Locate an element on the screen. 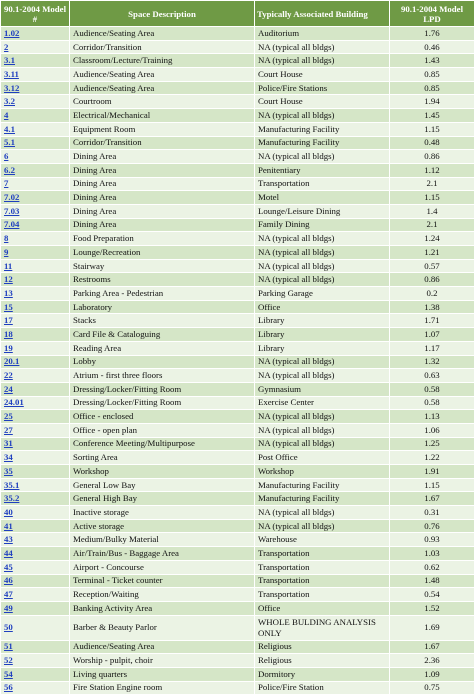 This screenshot has width=474, height=697. model-lpd-cell: 1.38 is located at coordinates (431, 307).